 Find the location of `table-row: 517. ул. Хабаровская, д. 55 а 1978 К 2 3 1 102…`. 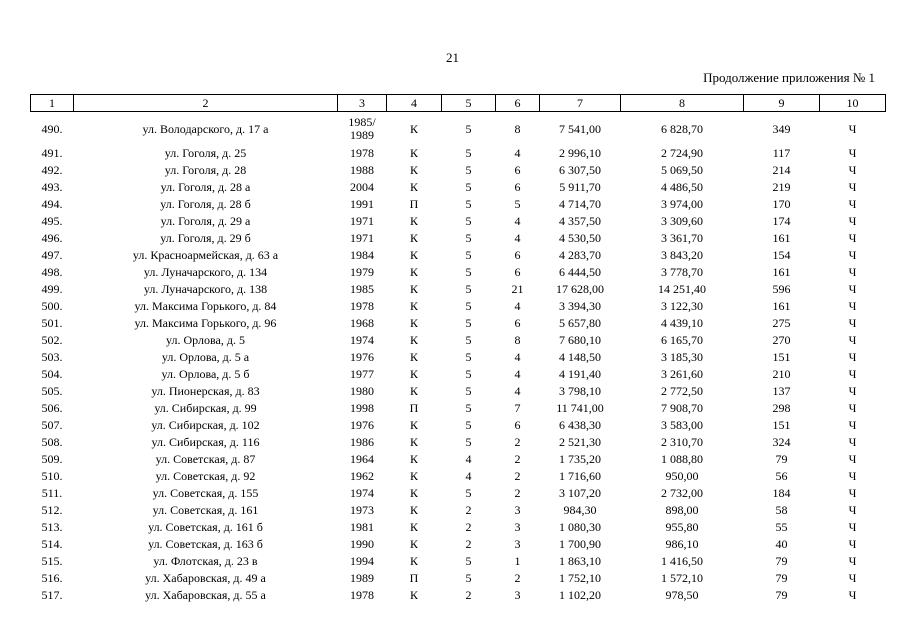

table-row: 517. ул. Хабаровская, д. 55 а 1978 К 2 3 1 102… is located at coordinates (458, 595).